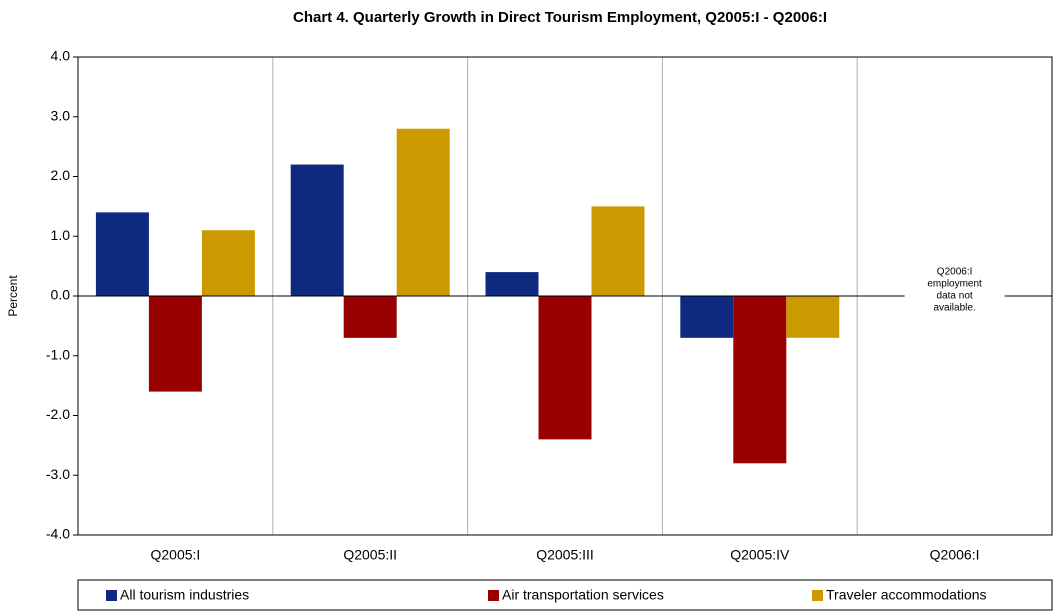 Image resolution: width=1060 pixels, height=611 pixels. I want to click on annotation: employment, so click(954, 284).